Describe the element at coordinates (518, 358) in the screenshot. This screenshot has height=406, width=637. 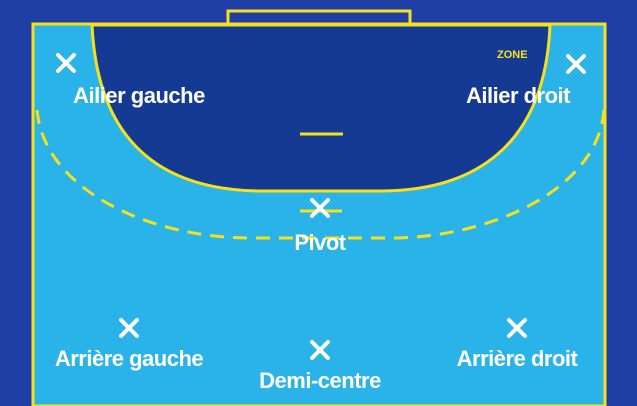
I see `label-arriere-droit: Arrière droit` at that location.